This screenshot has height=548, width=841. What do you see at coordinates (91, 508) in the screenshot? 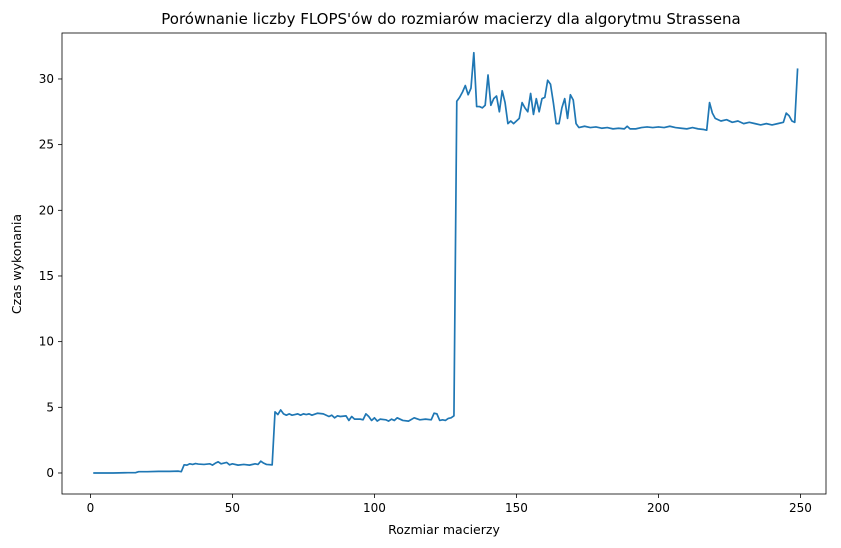
I see `x-tick-label: 0` at bounding box center [91, 508].